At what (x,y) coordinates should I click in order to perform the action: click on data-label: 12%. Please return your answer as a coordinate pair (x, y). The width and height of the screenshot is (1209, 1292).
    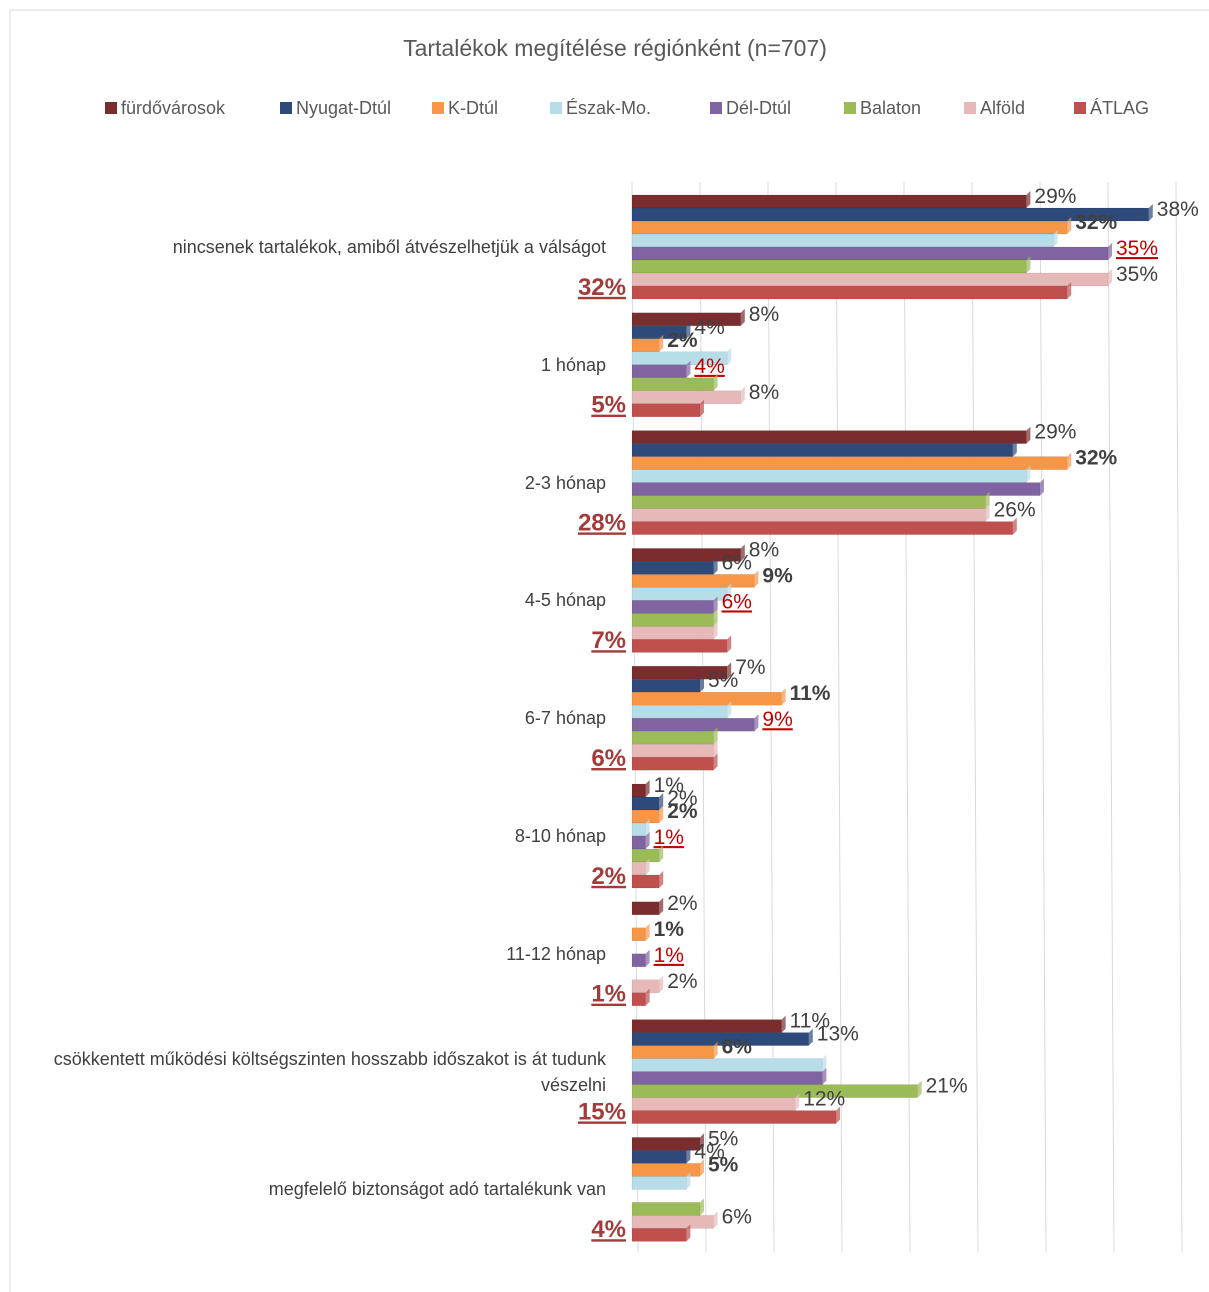
    Looking at the image, I should click on (824, 1099).